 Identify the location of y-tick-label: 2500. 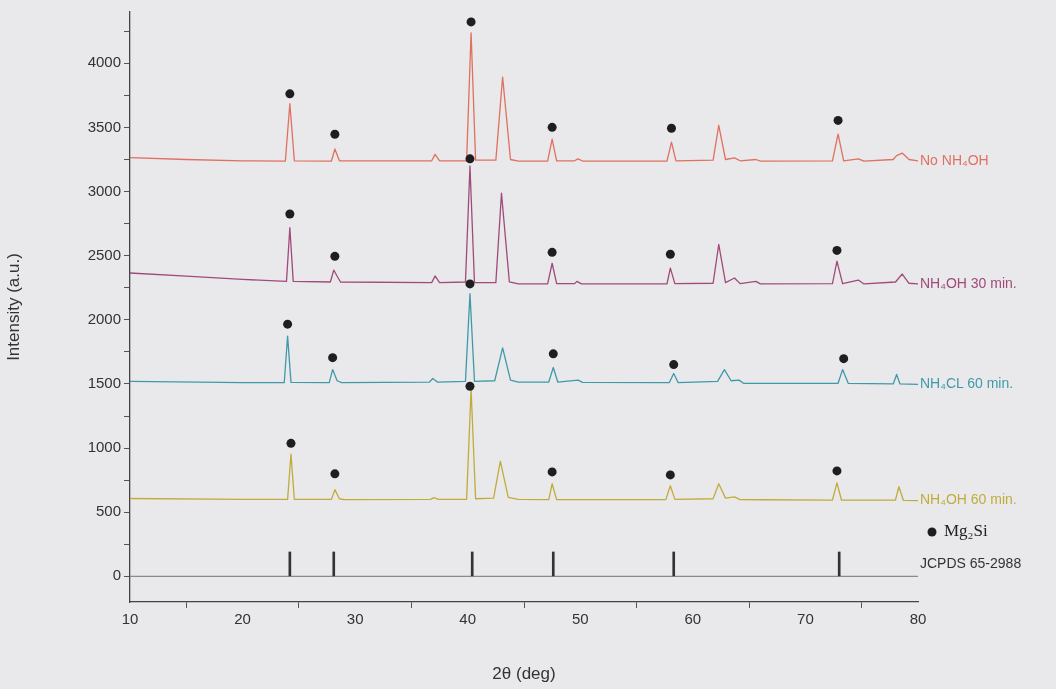
(104, 254).